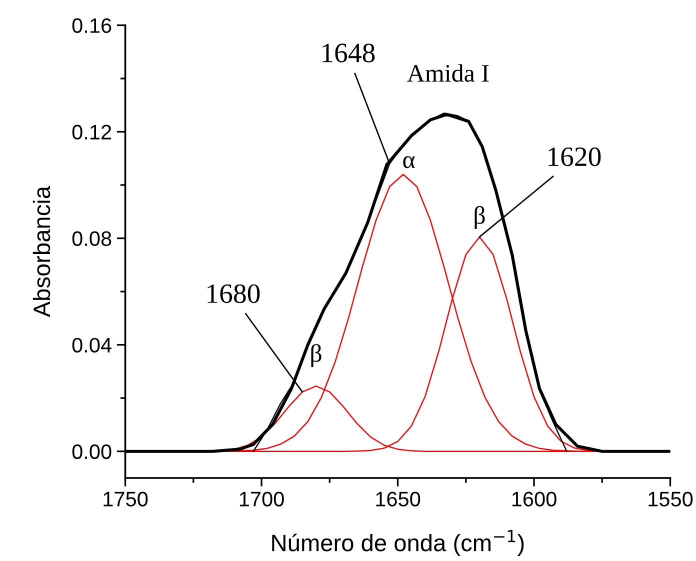 The image size is (696, 561). I want to click on x-tick-label: 1600, so click(534, 499).